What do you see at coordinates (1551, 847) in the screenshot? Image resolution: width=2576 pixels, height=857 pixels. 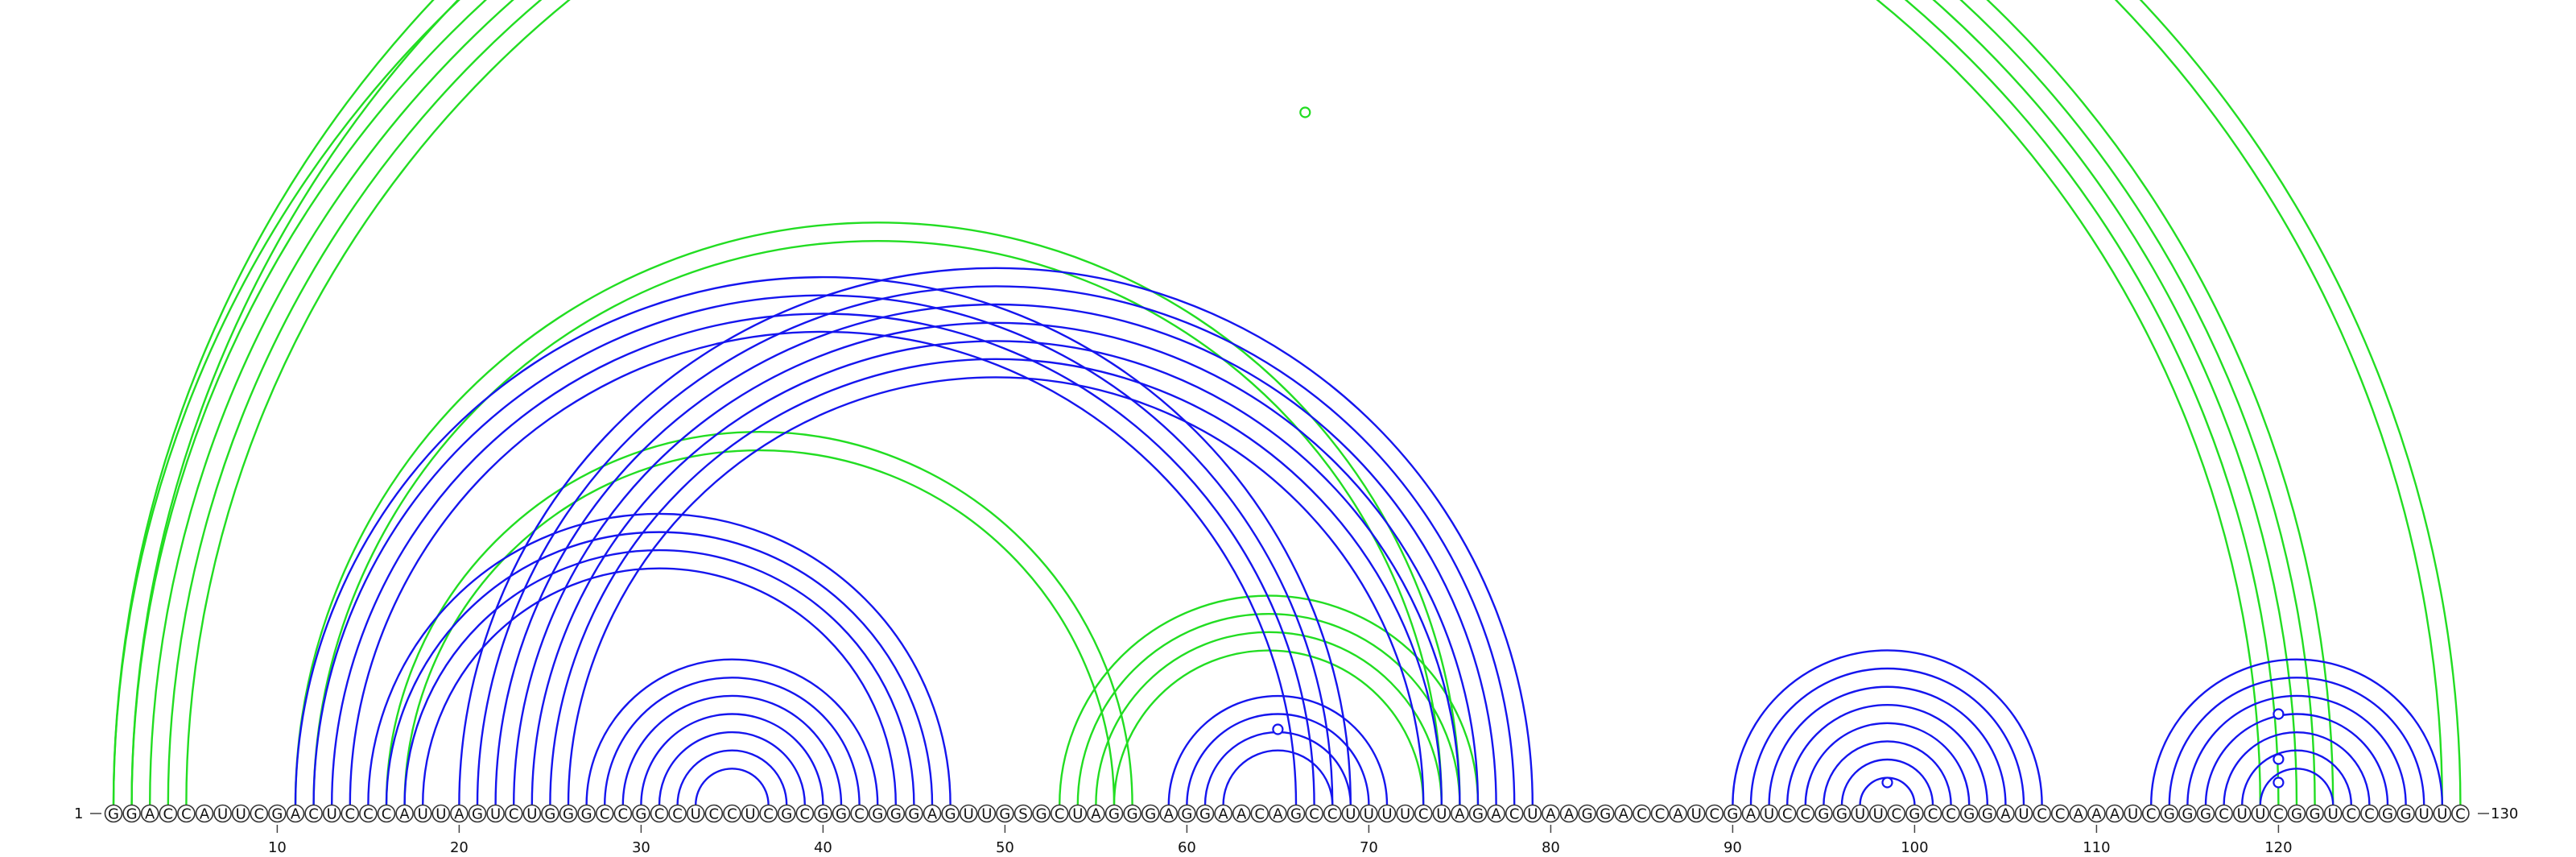 I see `tick-label: 80` at bounding box center [1551, 847].